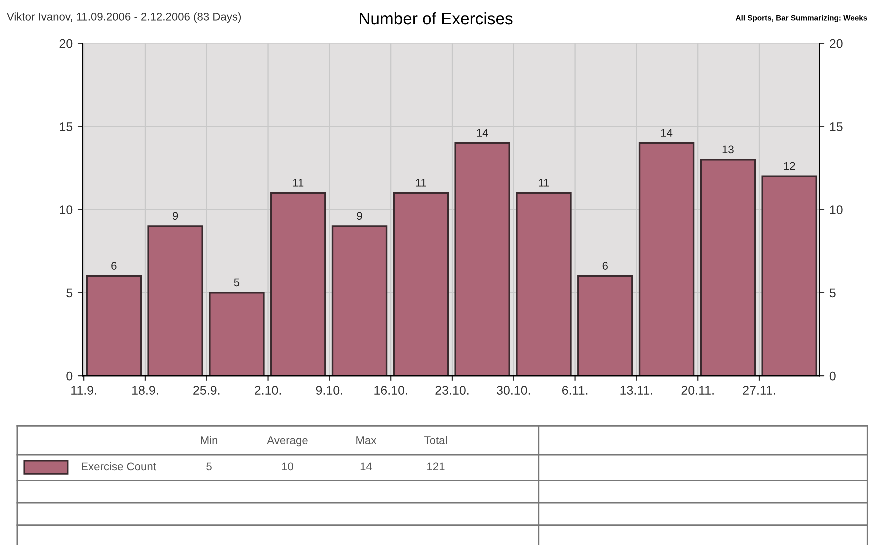 This screenshot has width=872, height=545. Describe the element at coordinates (575, 390) in the screenshot. I see `x-tick-label: 6.11.` at that location.